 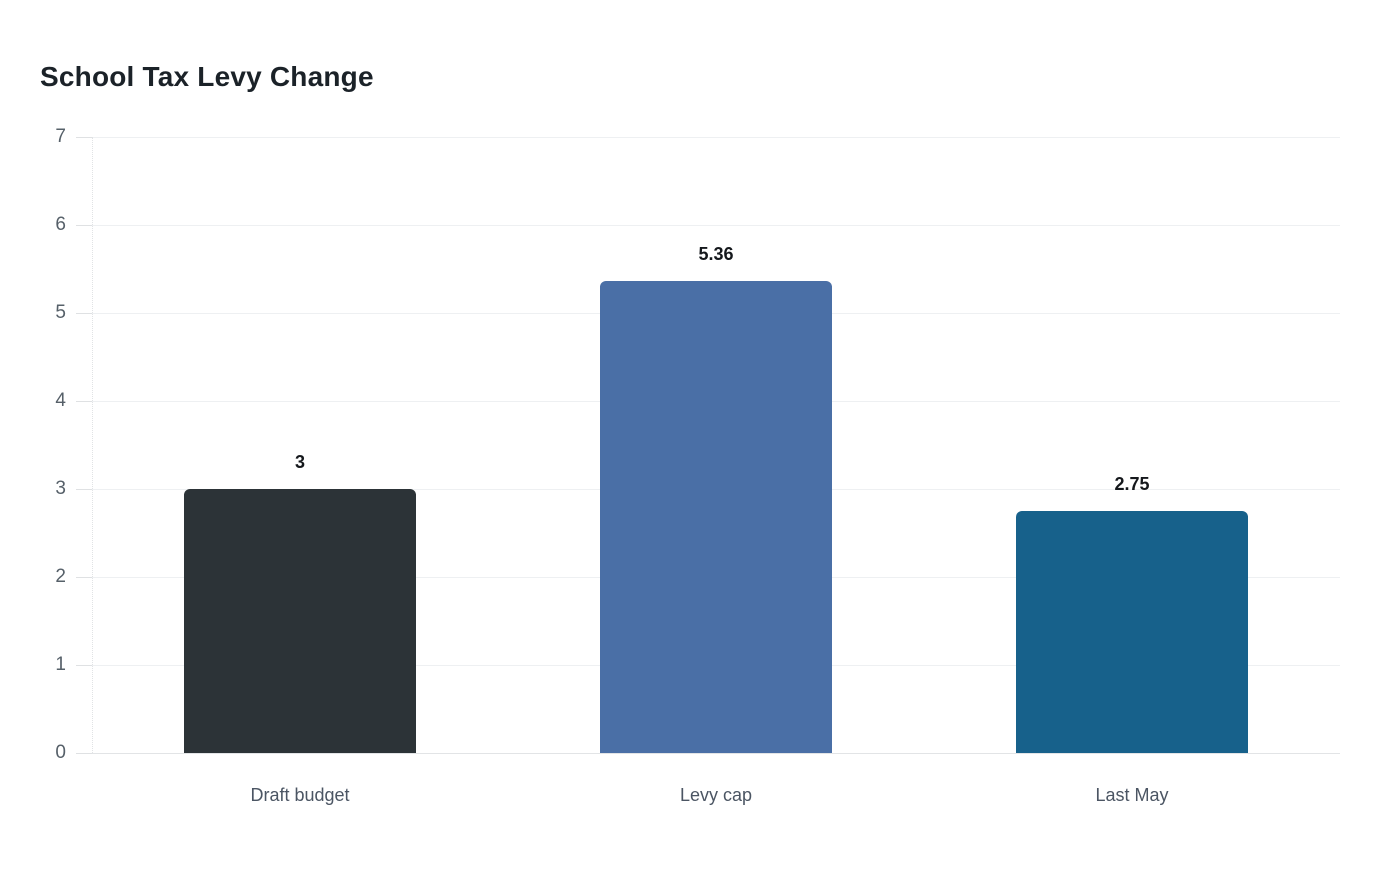 I want to click on y-tick-label-4: 4, so click(x=60, y=400).